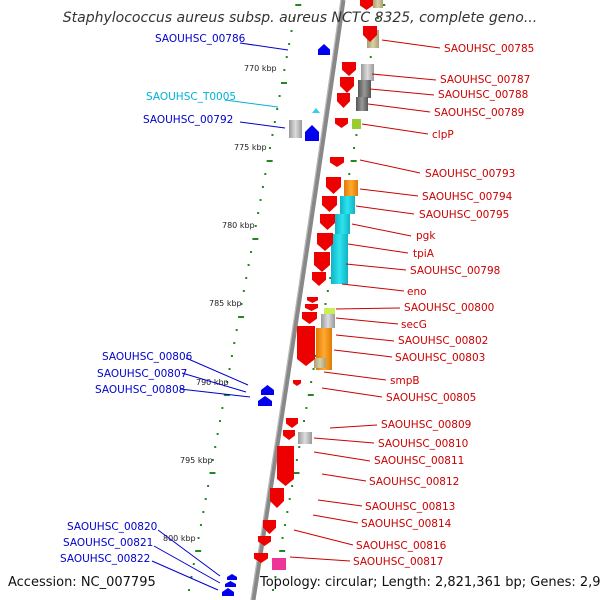  Describe the element at coordinates (424, 254) in the screenshot. I see `gene-label: tpiA` at that location.